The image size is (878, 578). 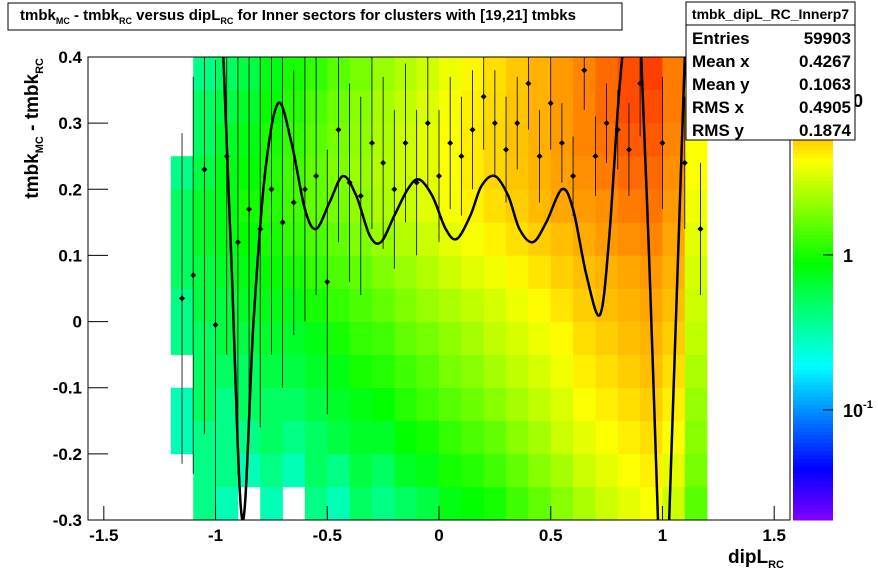 What do you see at coordinates (748, 557) in the screenshot?
I see `x-axis-title-part: dipL` at bounding box center [748, 557].